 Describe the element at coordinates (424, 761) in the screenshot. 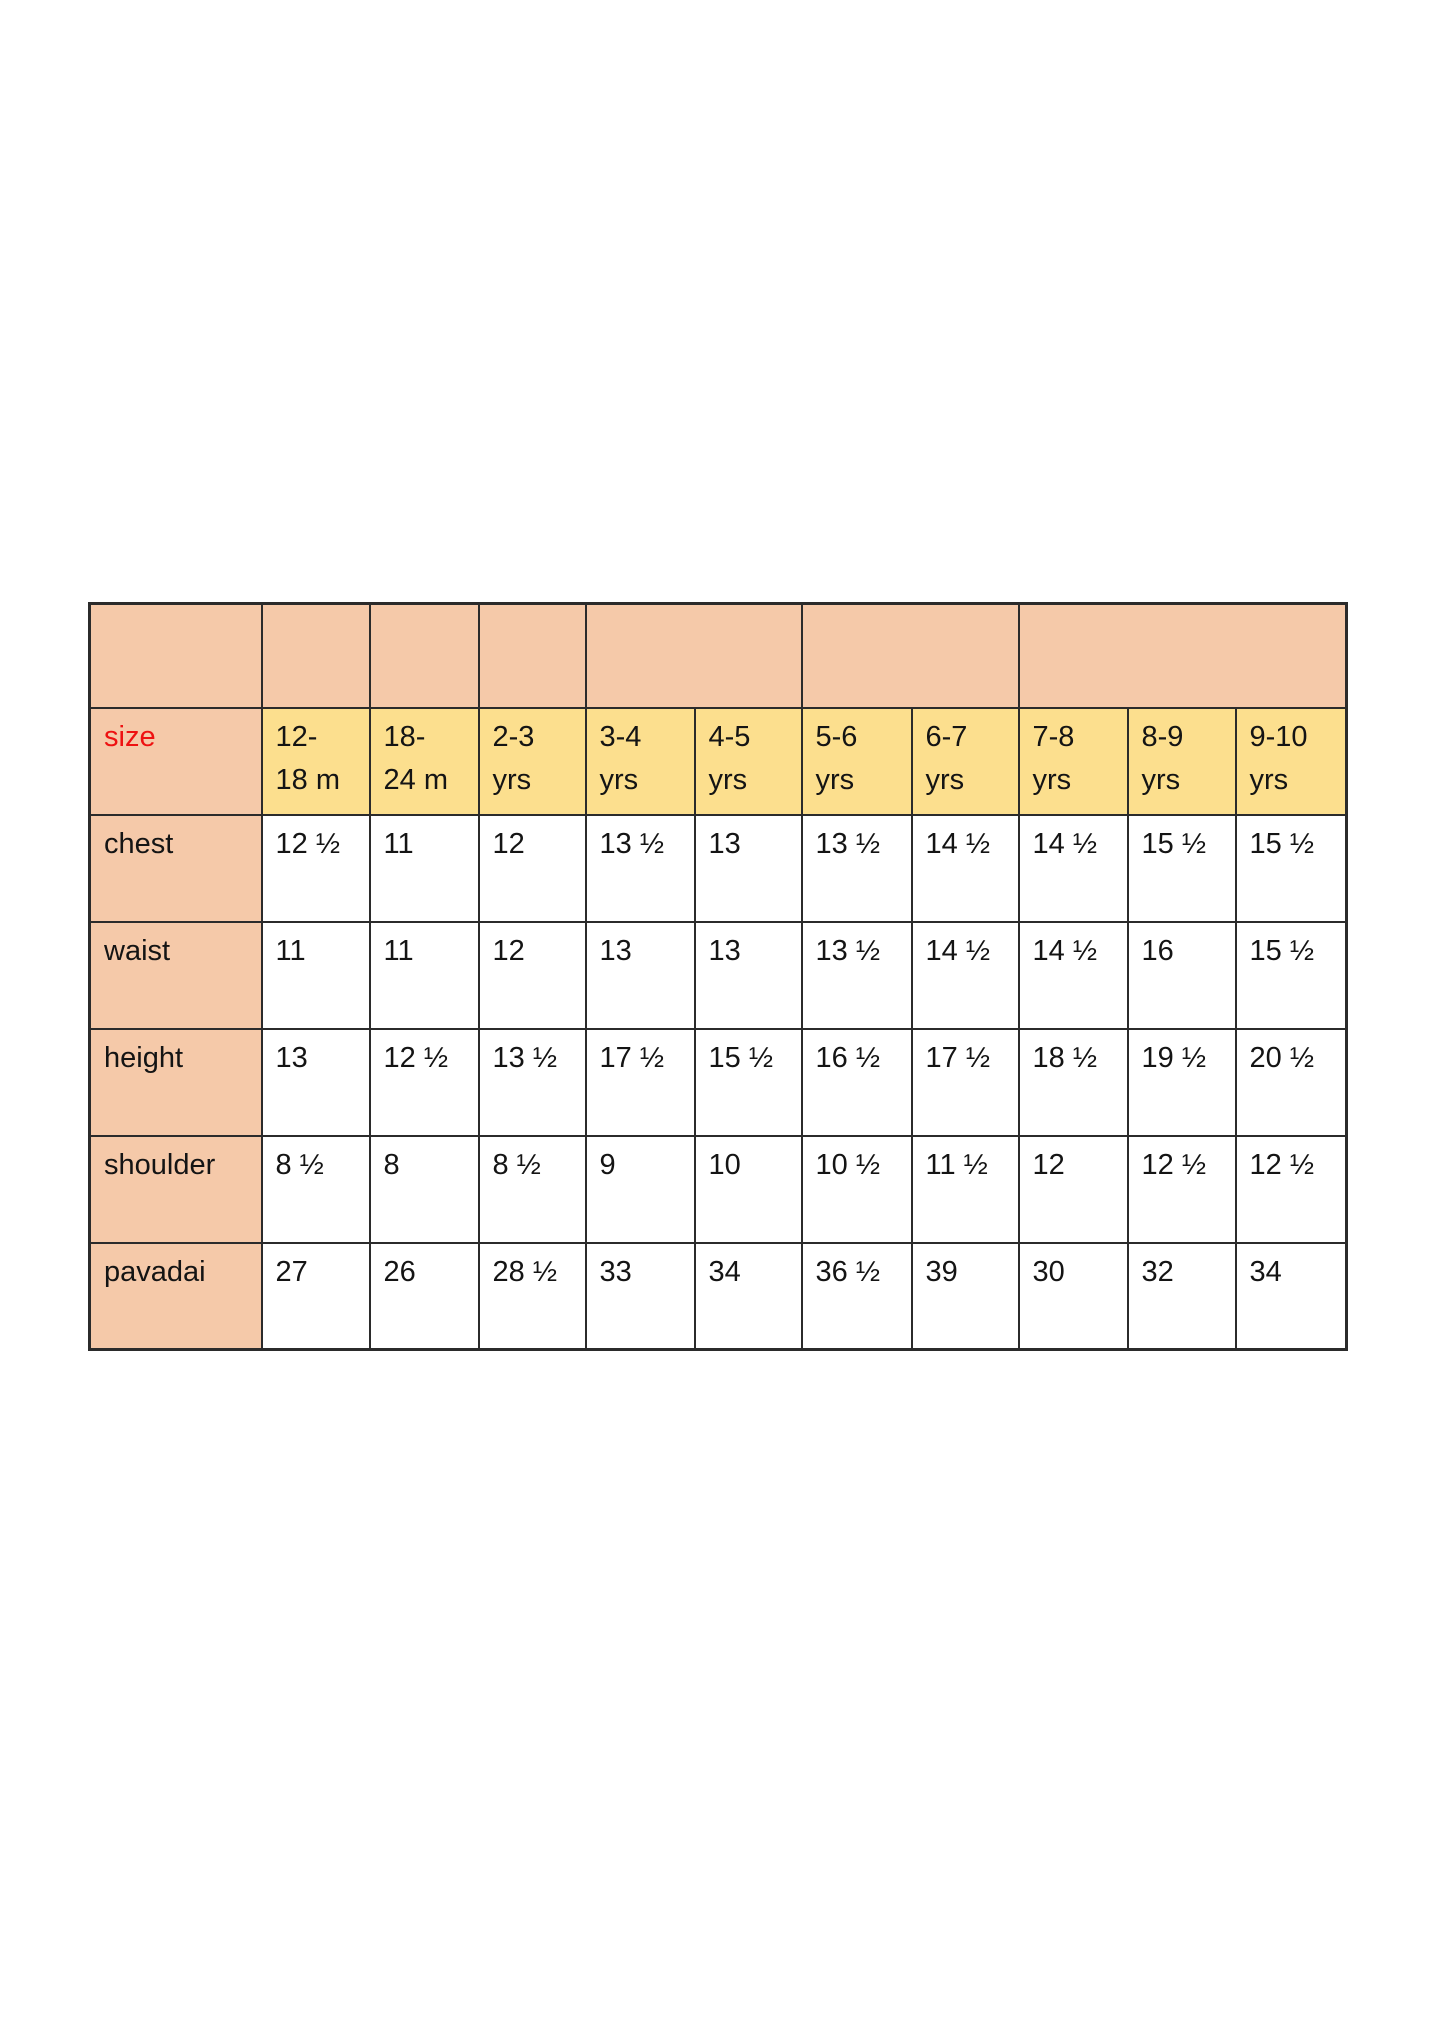

I see `size-col-18-24m: 18- 24 m` at that location.